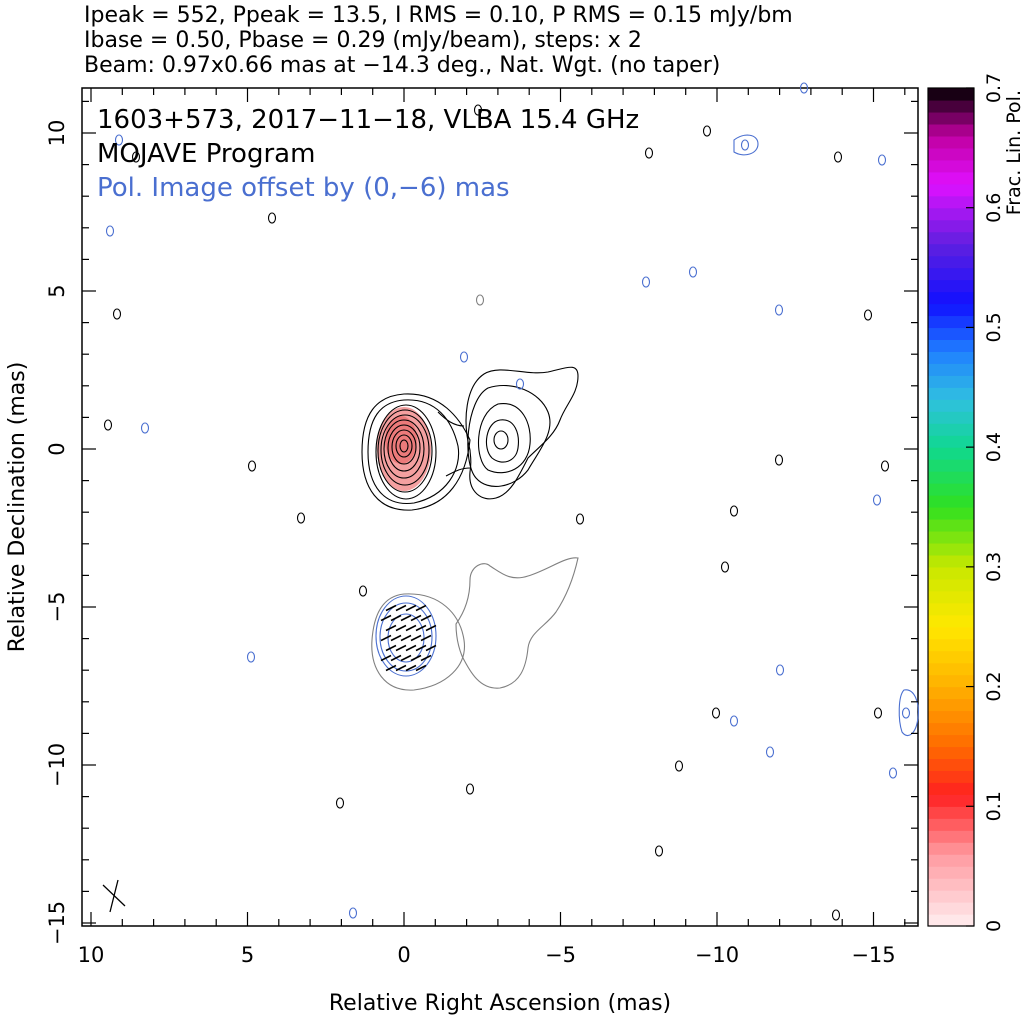 The height and width of the screenshot is (1020, 1027). I want to click on y-axis-label: Relative Declination (mas), so click(17, 507).